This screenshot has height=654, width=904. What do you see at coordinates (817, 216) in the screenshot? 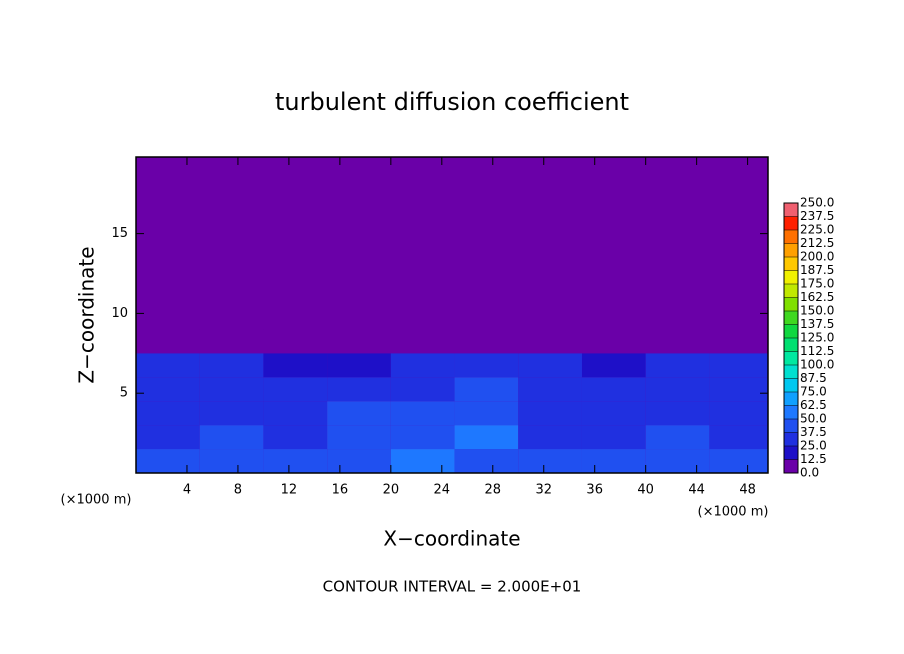
I see `colorbar-label: 237.5` at bounding box center [817, 216].